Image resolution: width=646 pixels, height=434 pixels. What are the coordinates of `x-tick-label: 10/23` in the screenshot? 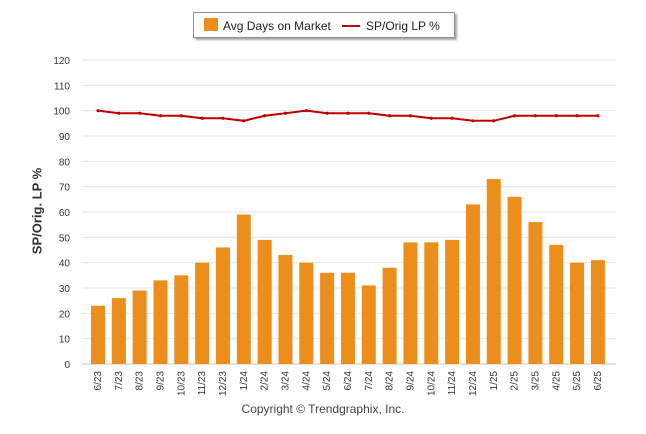 It's located at (181, 383).